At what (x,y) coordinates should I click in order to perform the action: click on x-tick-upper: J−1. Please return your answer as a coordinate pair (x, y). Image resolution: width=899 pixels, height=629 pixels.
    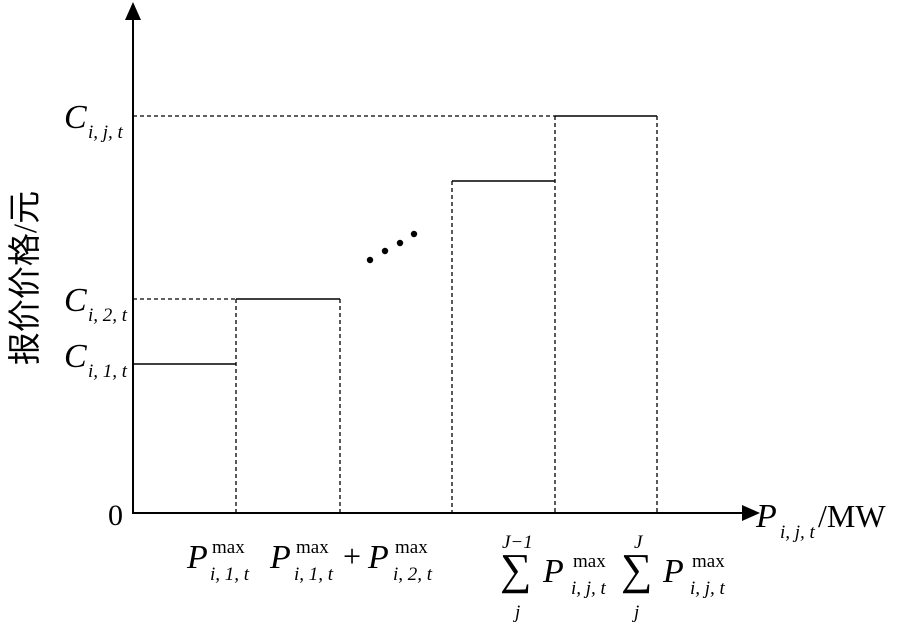
    Looking at the image, I should click on (517, 542).